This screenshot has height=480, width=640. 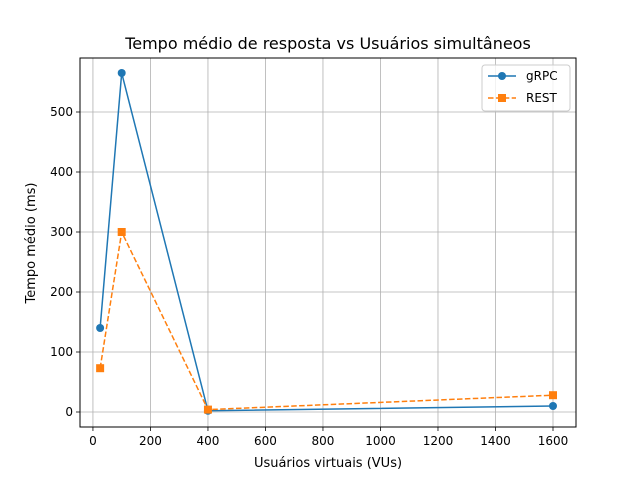 What do you see at coordinates (150, 441) in the screenshot?
I see `x-tick-label: 200` at bounding box center [150, 441].